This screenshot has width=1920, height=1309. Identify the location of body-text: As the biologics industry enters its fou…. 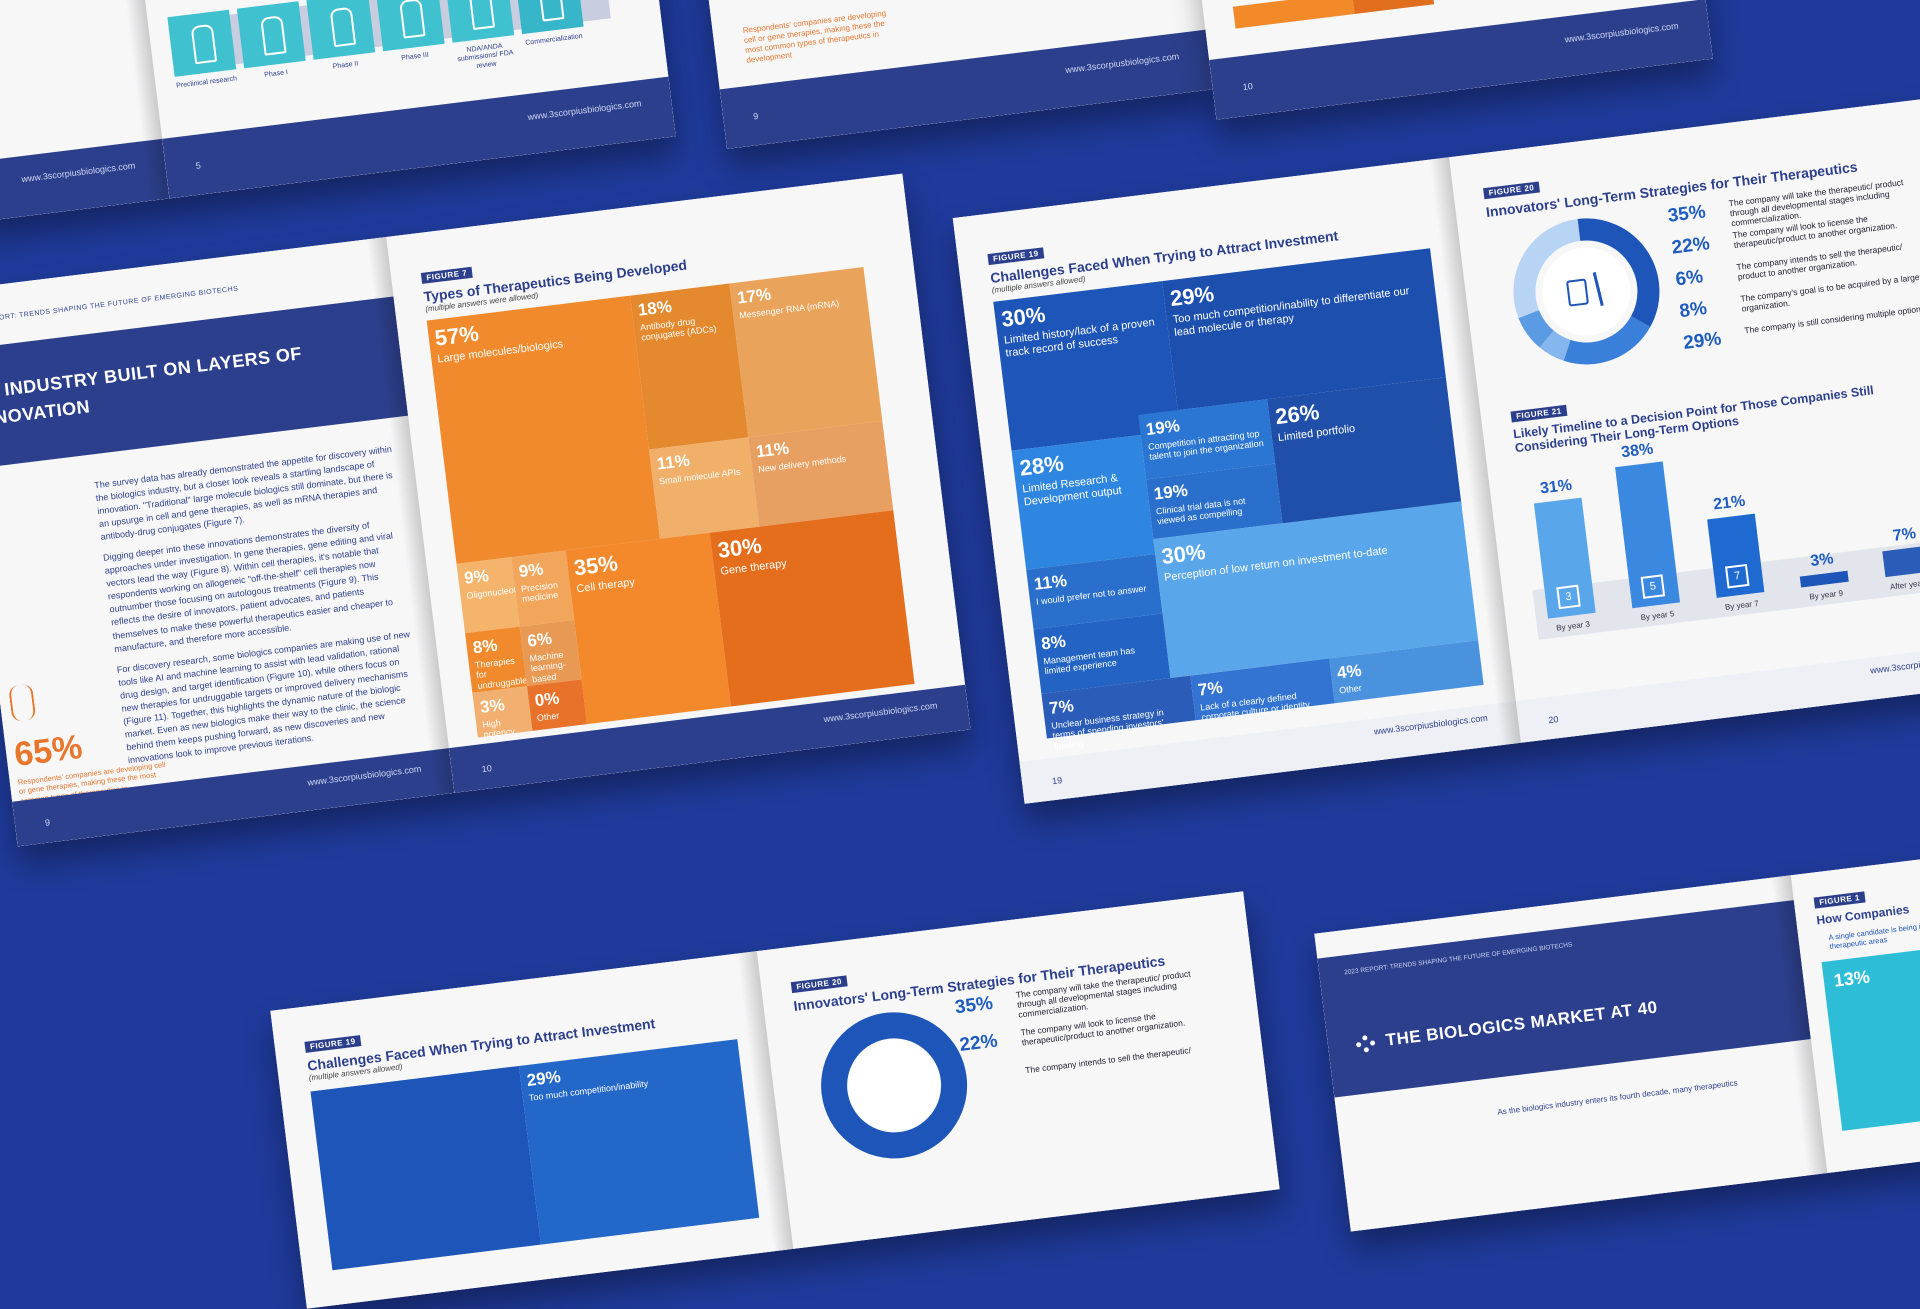
(1617, 1097).